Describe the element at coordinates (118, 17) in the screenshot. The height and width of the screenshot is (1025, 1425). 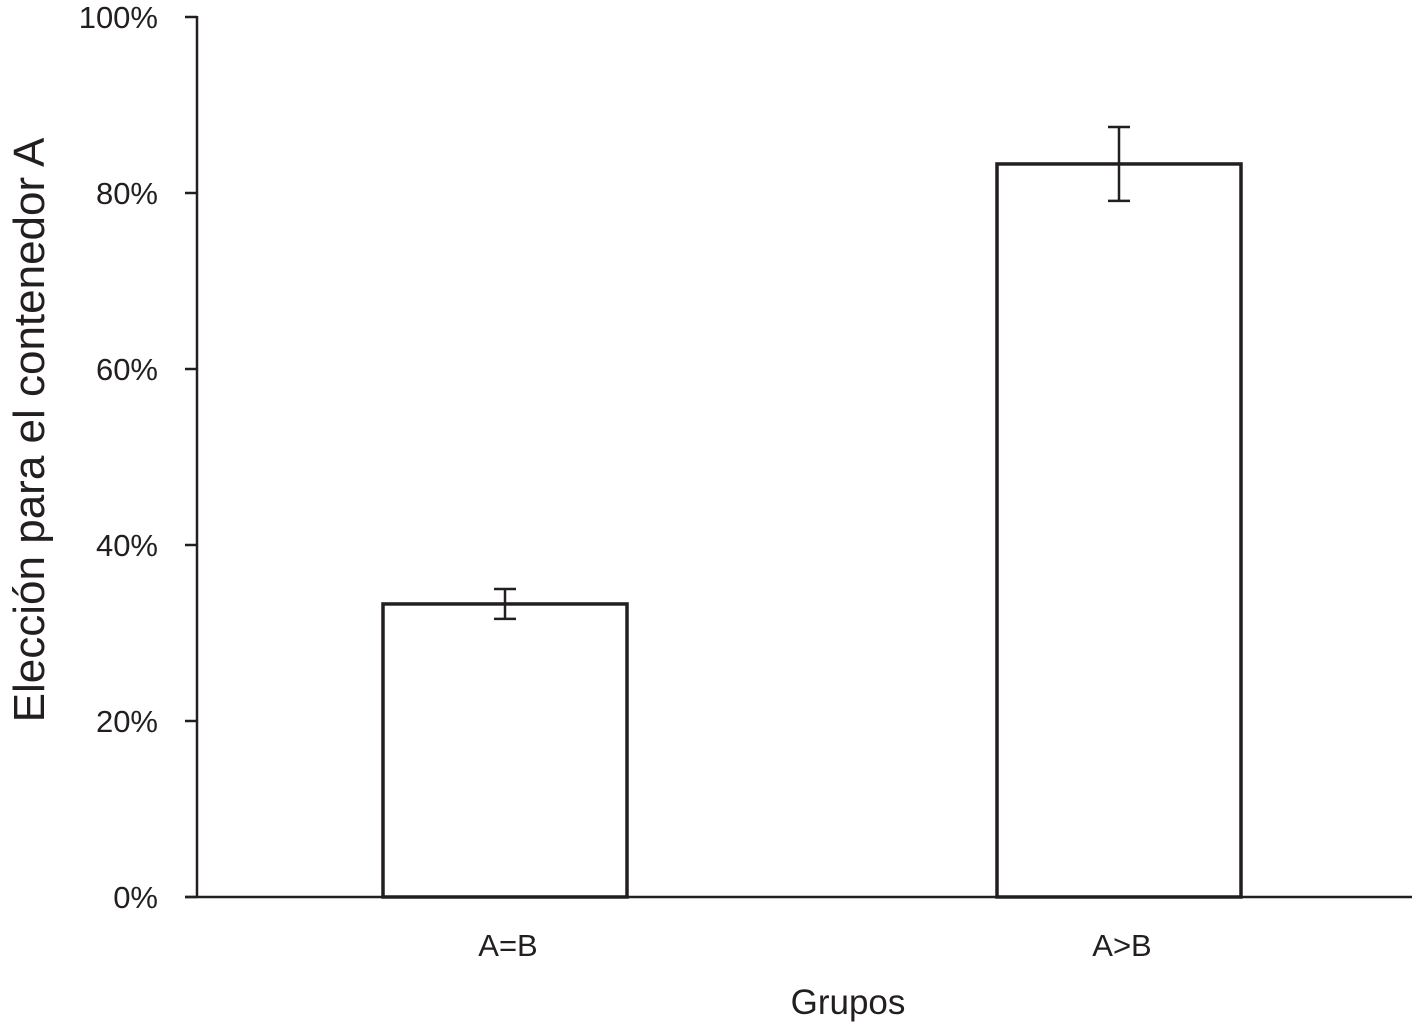
I see `y-tick-label: 100%` at that location.